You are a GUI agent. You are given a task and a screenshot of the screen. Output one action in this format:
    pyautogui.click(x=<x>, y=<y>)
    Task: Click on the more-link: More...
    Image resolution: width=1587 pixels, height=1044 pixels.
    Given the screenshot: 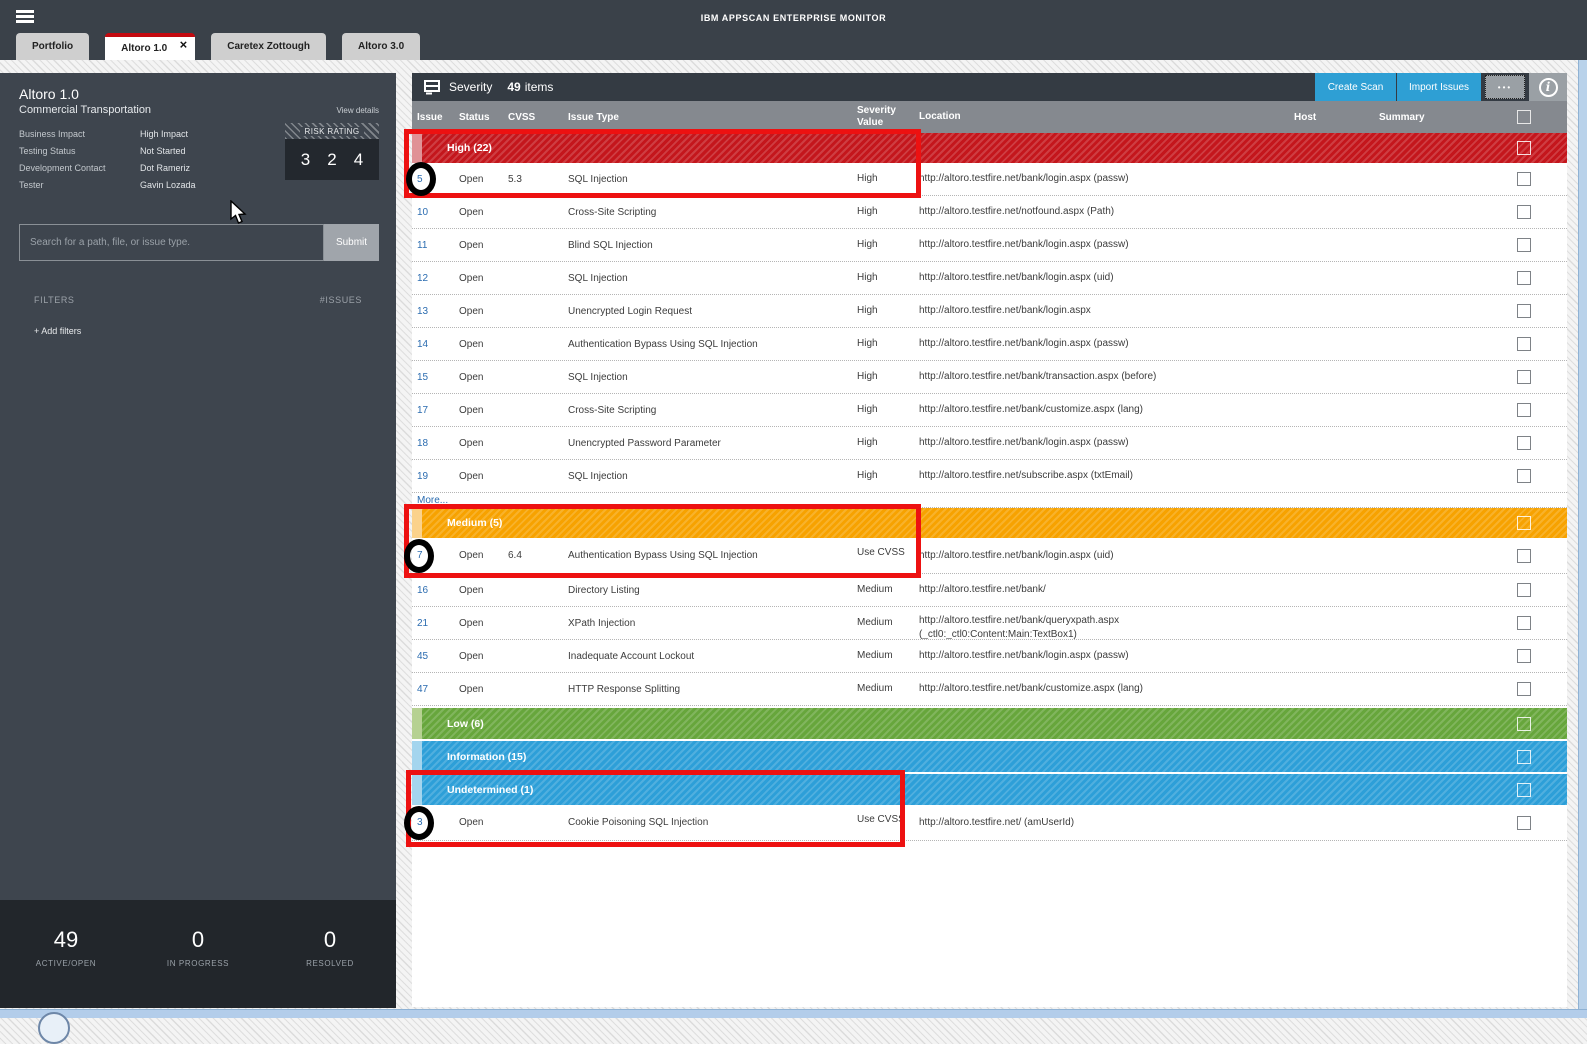 What is the action you would take?
    pyautogui.click(x=433, y=500)
    